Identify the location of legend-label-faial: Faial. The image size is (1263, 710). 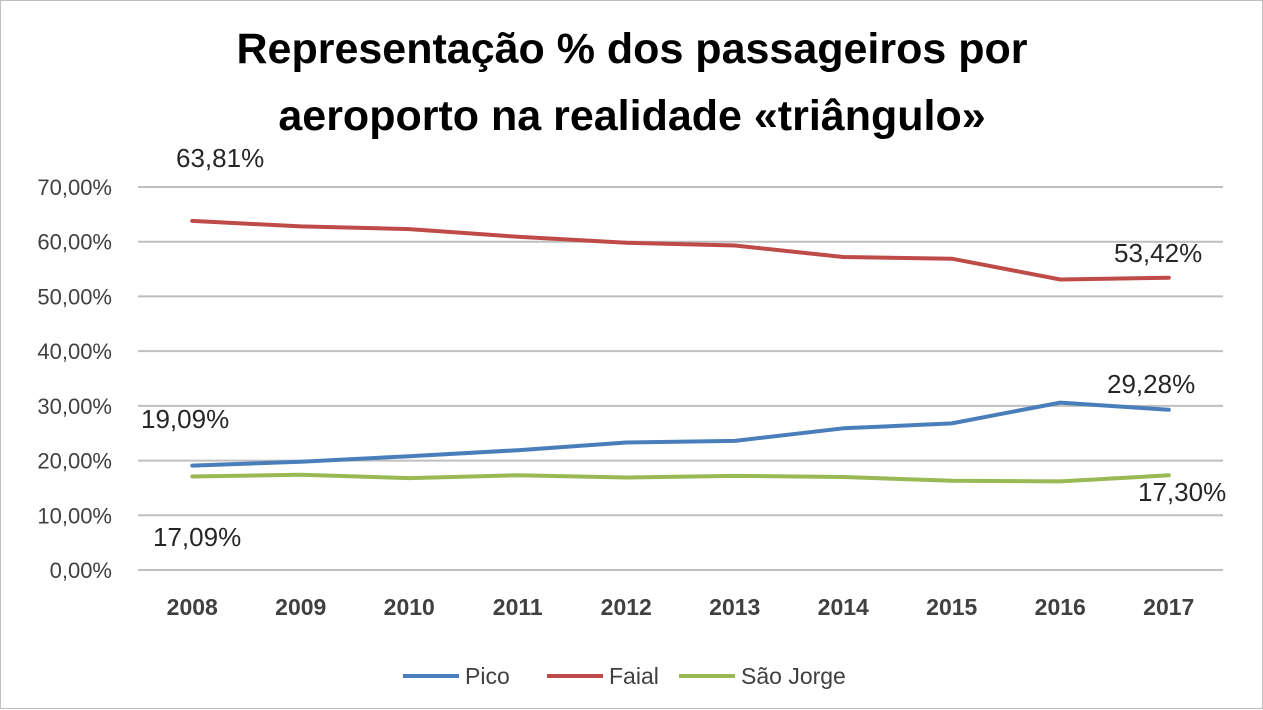
(634, 676).